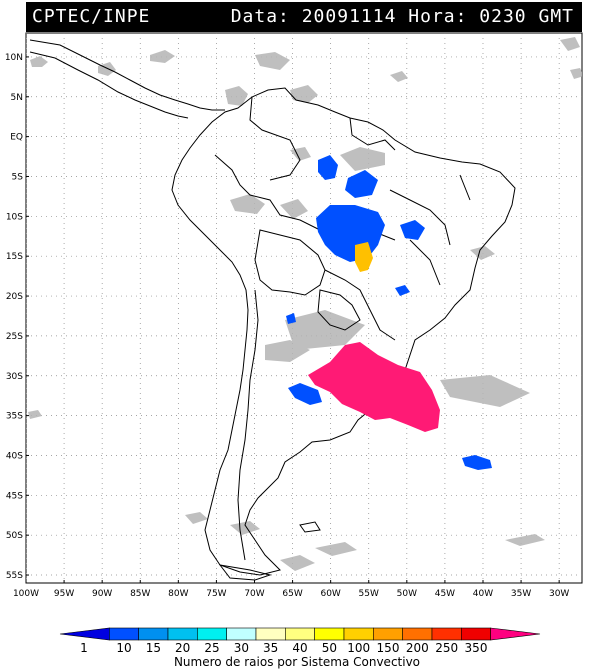  Describe the element at coordinates (349, 16) in the screenshot. I see `date-value: 20091114` at that location.